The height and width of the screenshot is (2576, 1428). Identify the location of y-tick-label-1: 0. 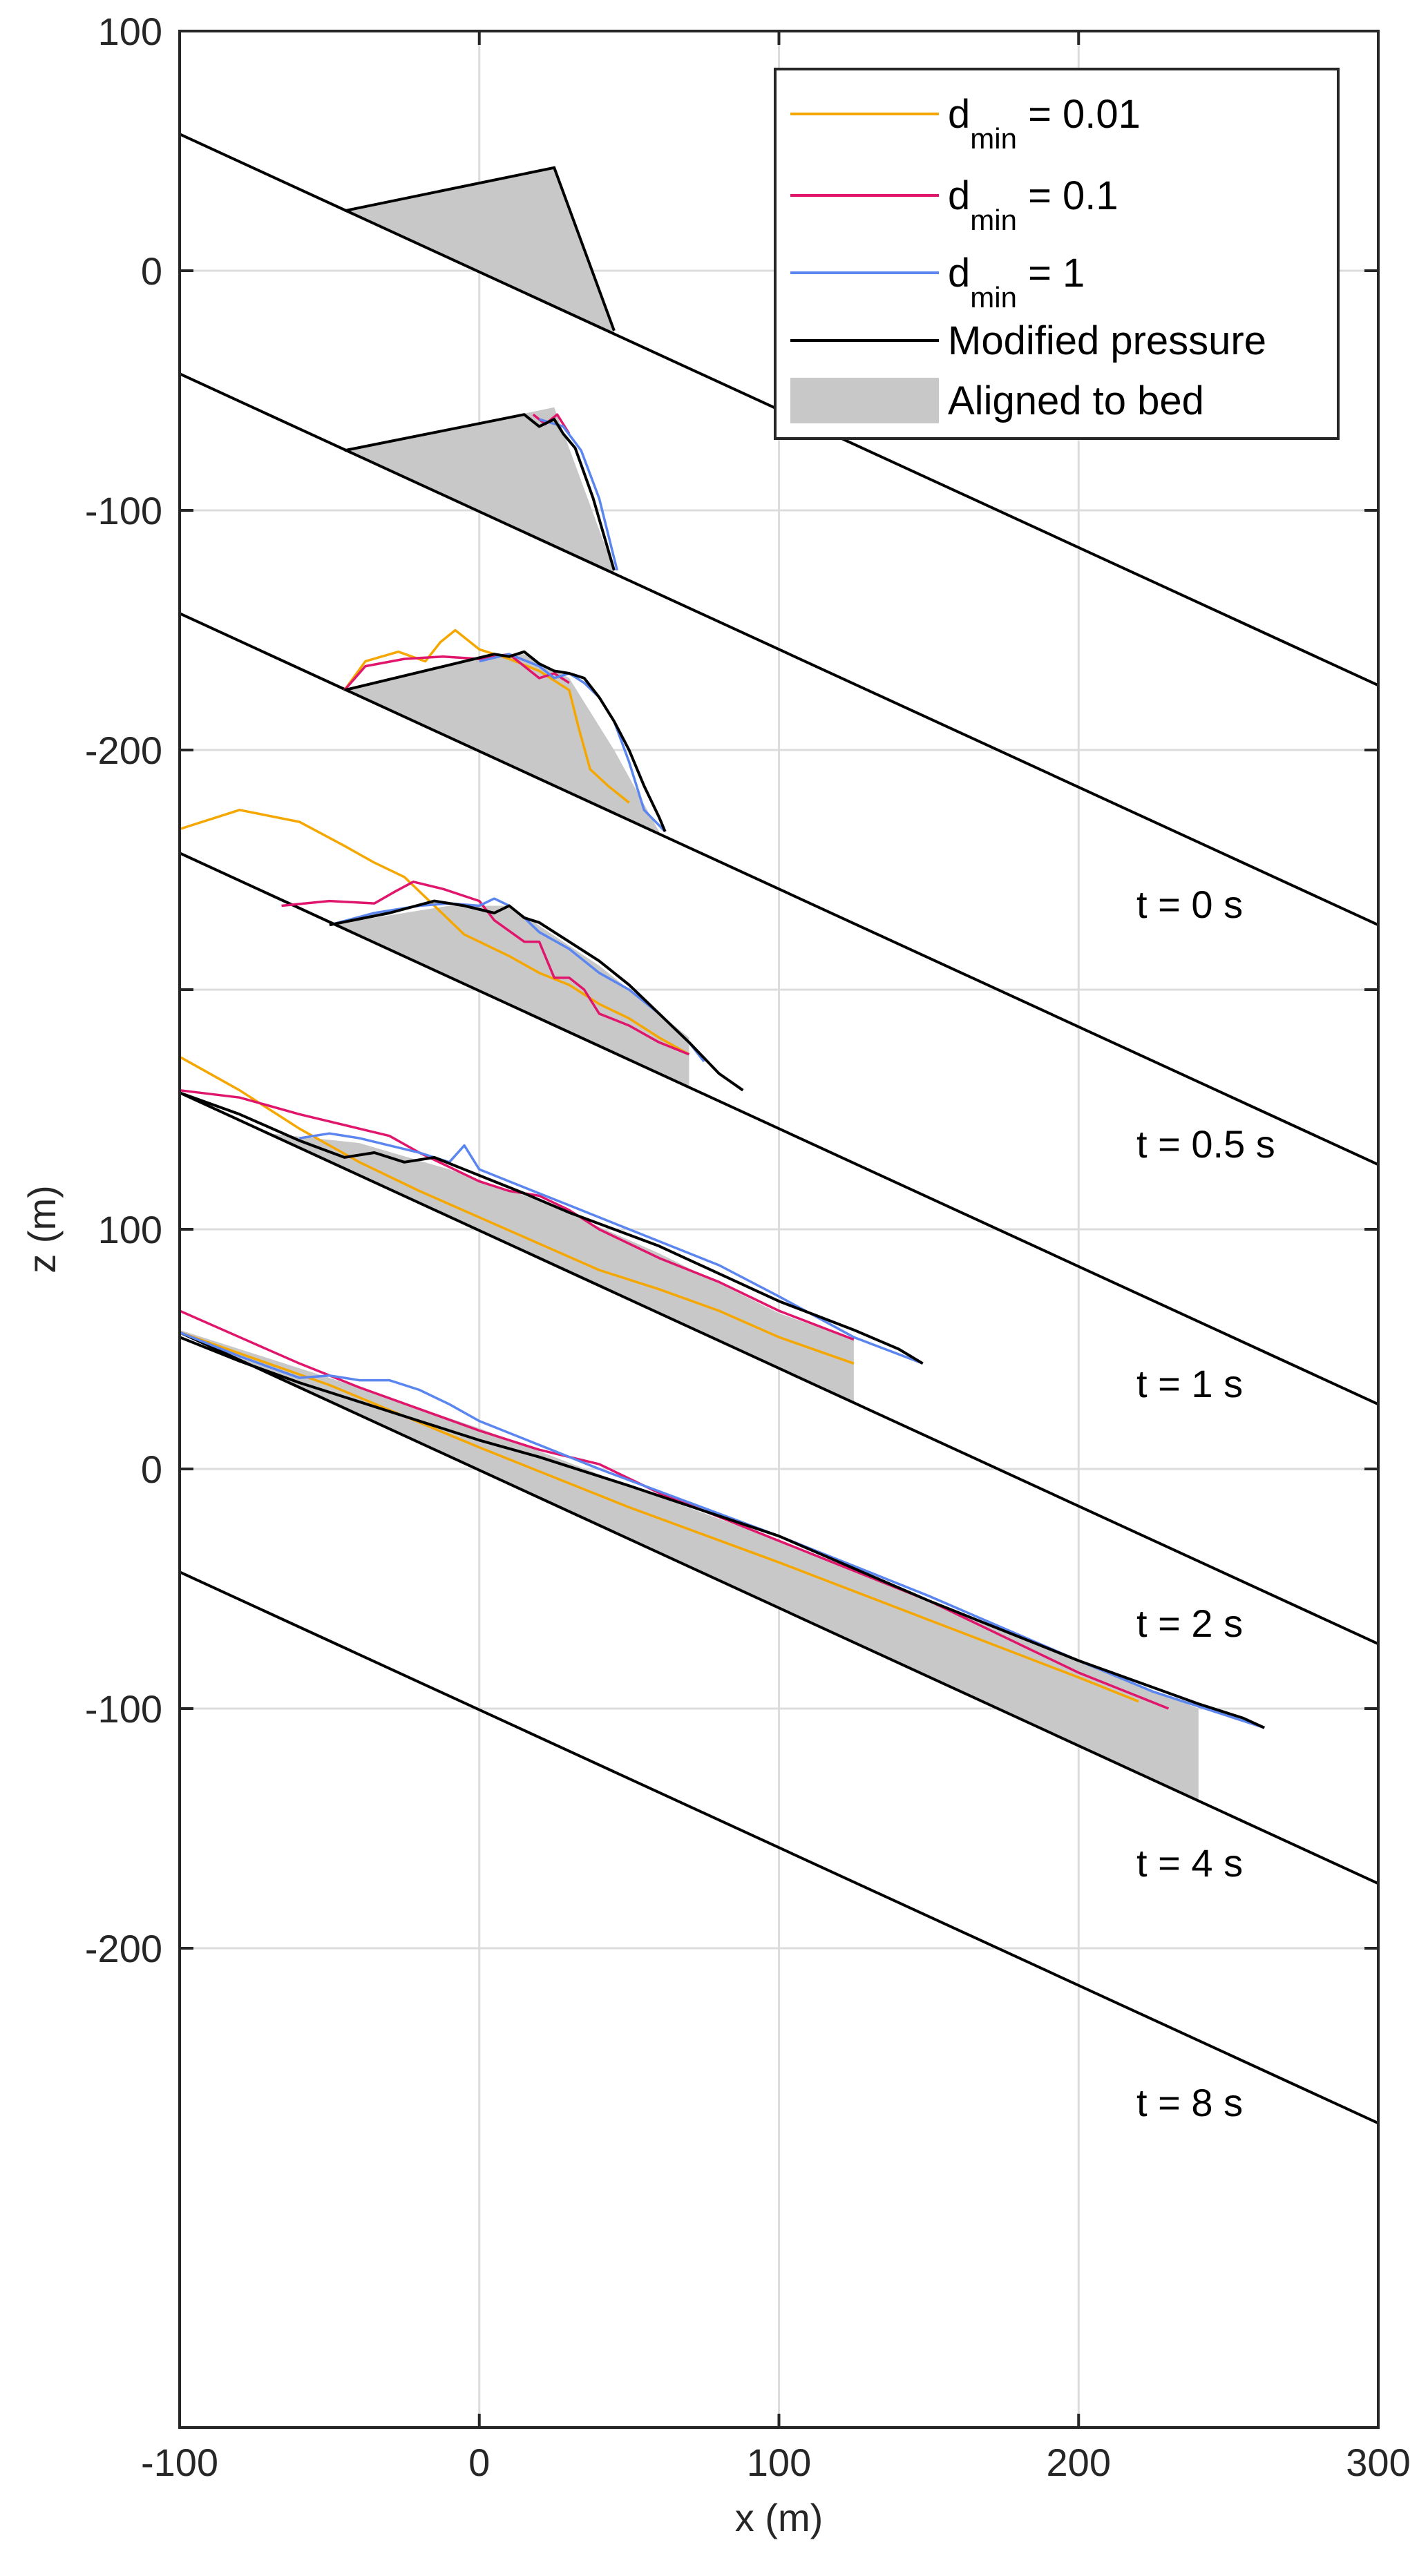
(151, 271).